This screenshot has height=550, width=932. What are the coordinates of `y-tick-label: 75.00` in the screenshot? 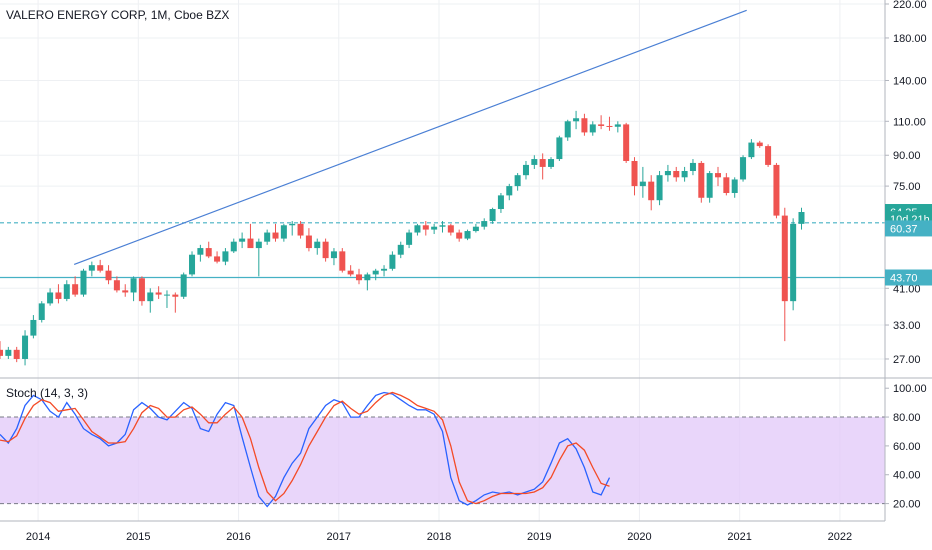 It's located at (907, 187).